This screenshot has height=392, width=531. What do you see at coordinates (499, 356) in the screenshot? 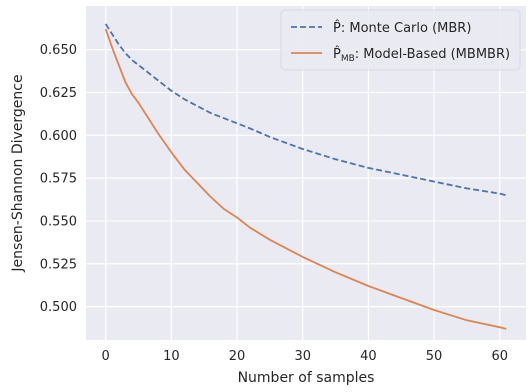
I see `x-tick-label: 60` at bounding box center [499, 356].